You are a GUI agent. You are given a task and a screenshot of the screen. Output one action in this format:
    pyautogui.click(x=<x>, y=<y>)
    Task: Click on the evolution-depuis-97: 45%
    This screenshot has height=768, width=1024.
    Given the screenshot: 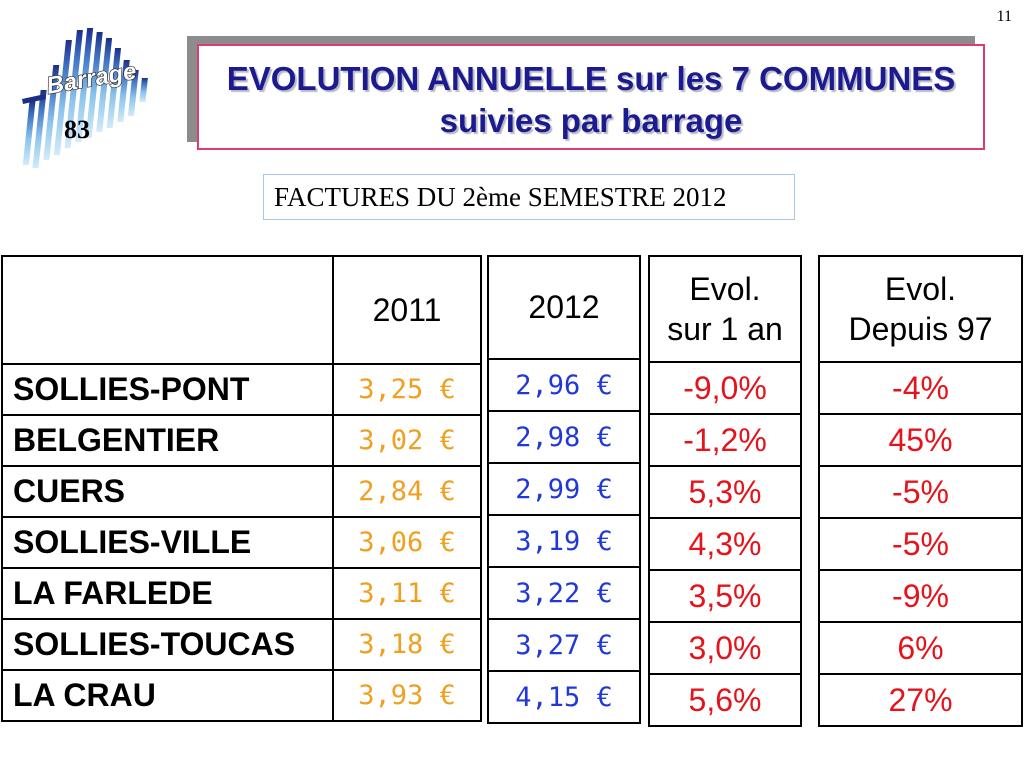 What is the action you would take?
    pyautogui.click(x=920, y=440)
    